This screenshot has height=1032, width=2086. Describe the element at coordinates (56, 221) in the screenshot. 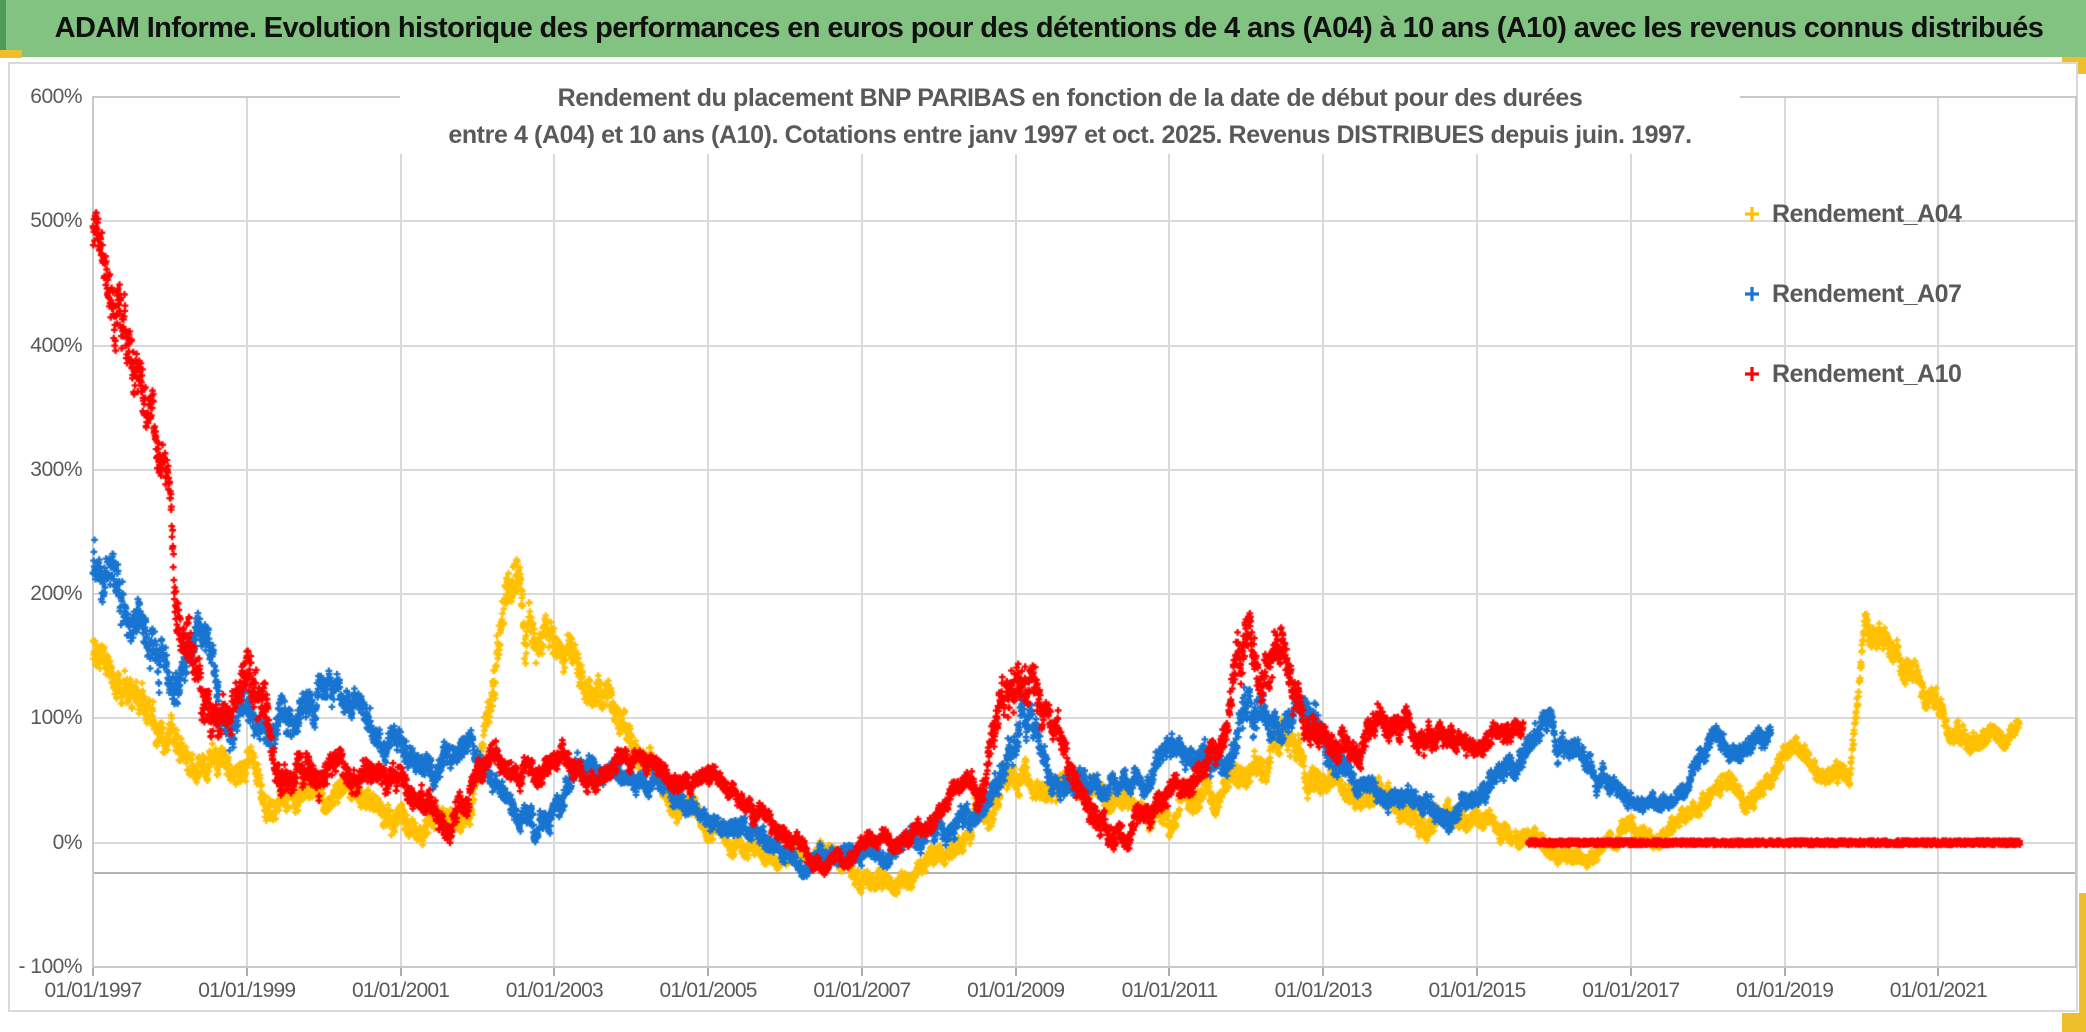

I see `y-axis-label: 500%` at that location.